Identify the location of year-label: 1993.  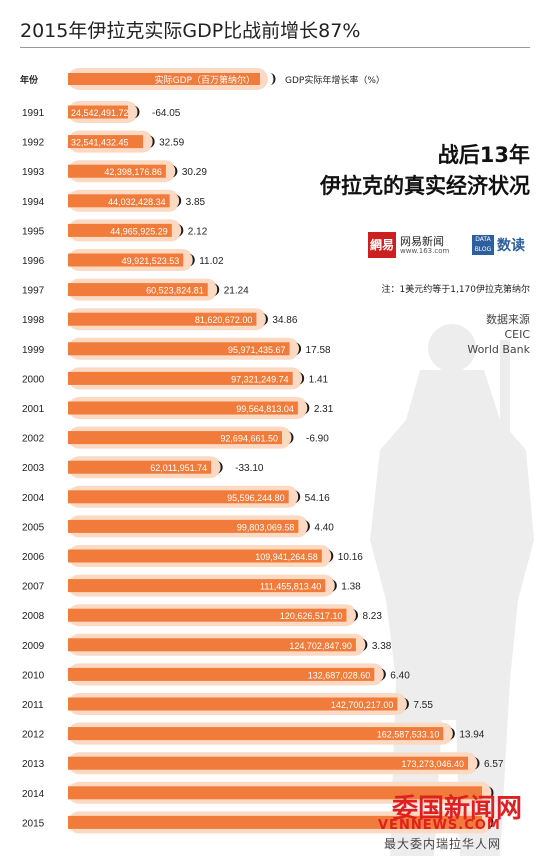
(33, 172).